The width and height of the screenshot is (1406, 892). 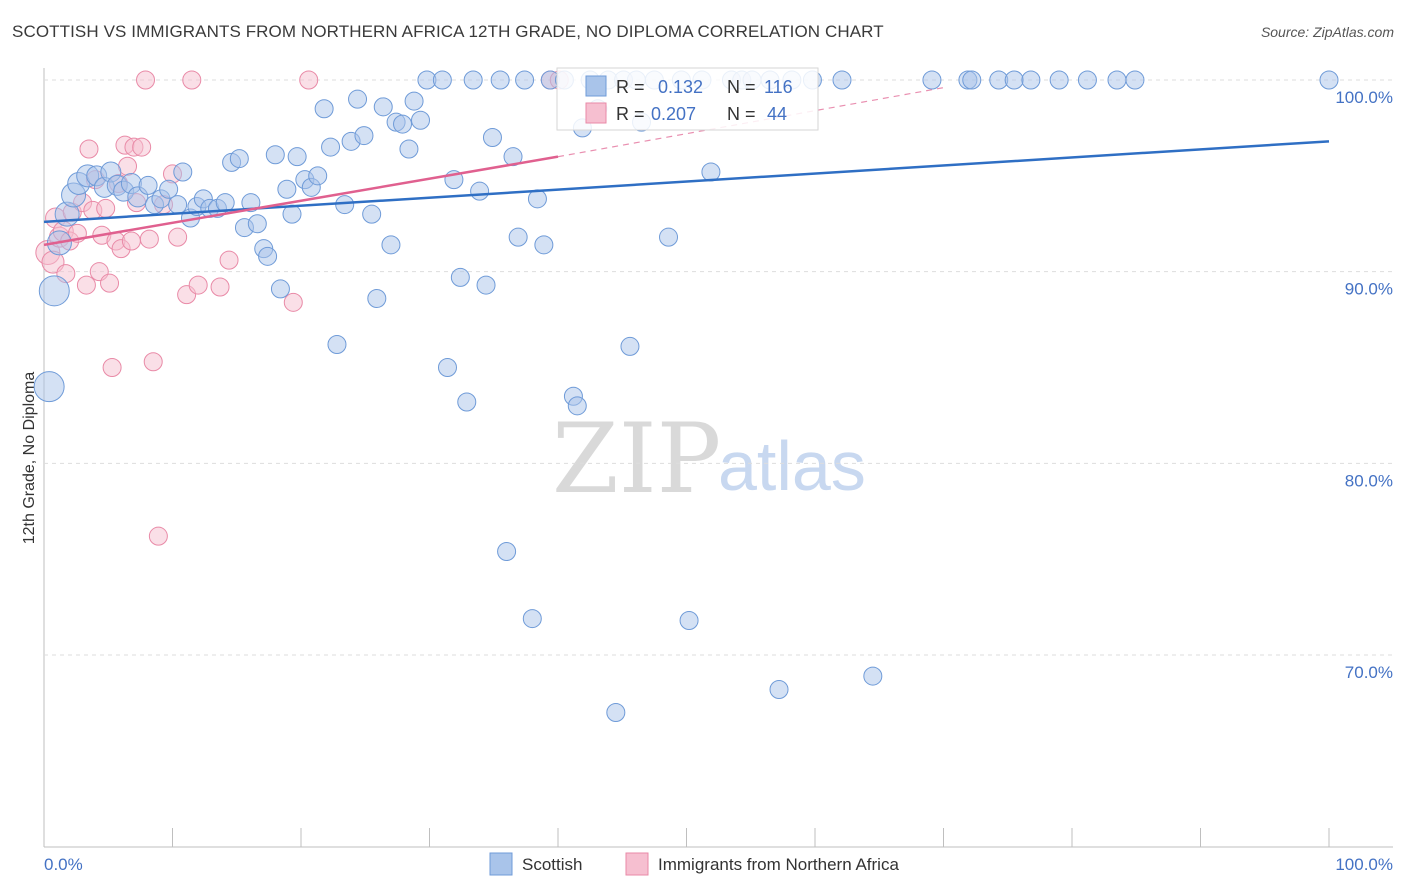 What do you see at coordinates (637, 864) in the screenshot?
I see `legend-swatch-immigrants` at bounding box center [637, 864].